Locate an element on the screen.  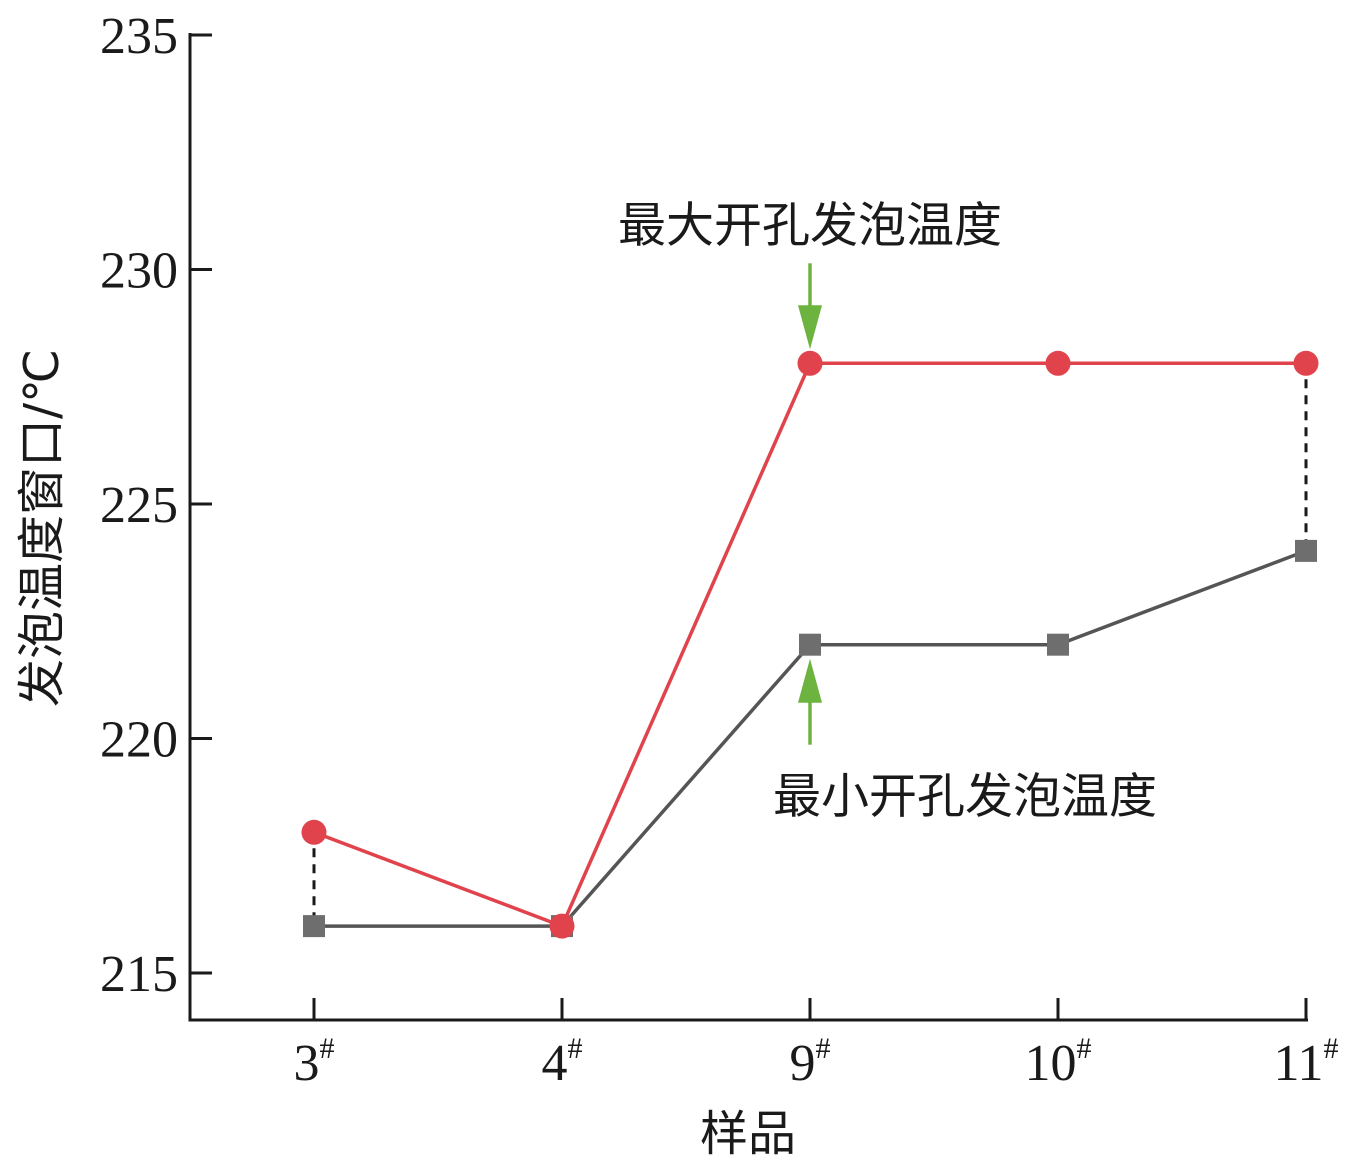
x-tick-label: 11# is located at coordinates (1305, 1062).